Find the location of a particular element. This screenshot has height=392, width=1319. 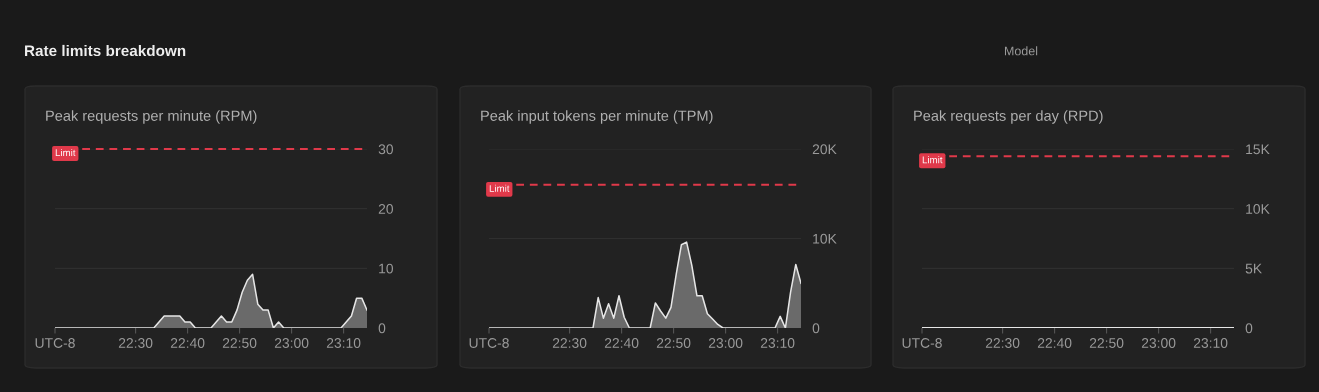

chart-title: Peak input tokens per minute (TPM) is located at coordinates (597, 117).